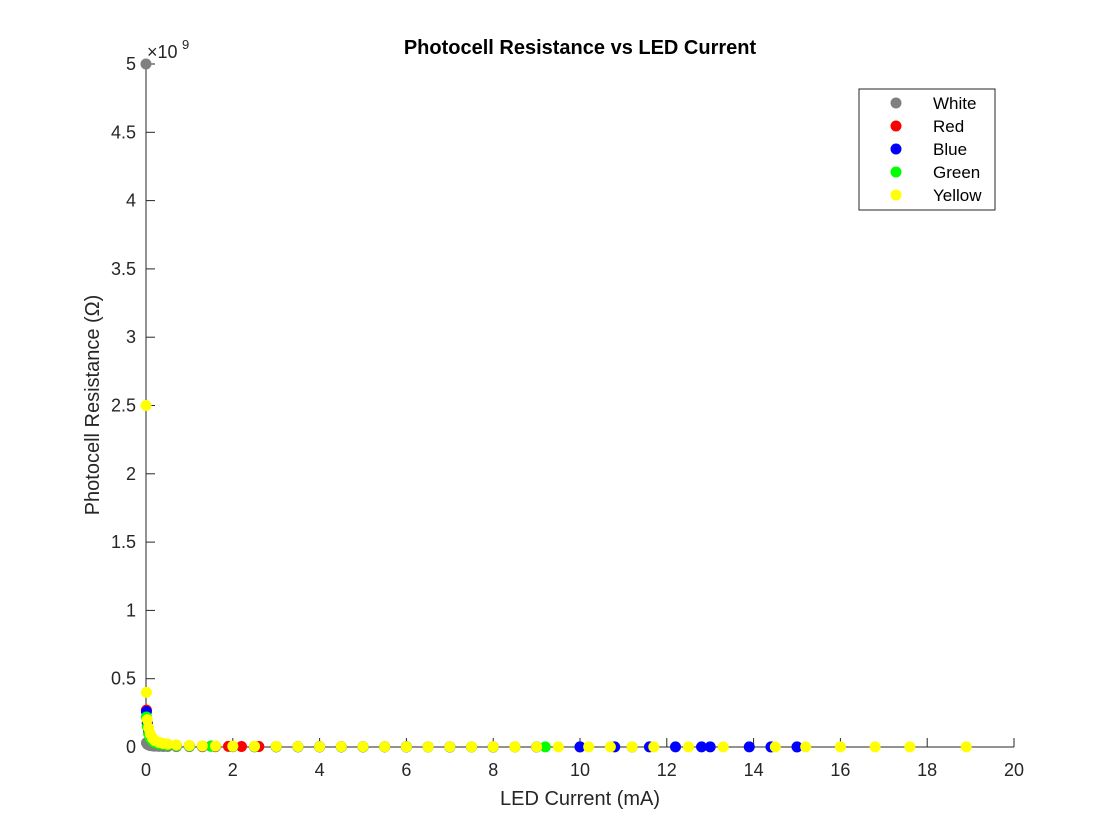 The width and height of the screenshot is (1120, 840). What do you see at coordinates (580, 799) in the screenshot?
I see `x-axis-label: LED Current (mA)` at bounding box center [580, 799].